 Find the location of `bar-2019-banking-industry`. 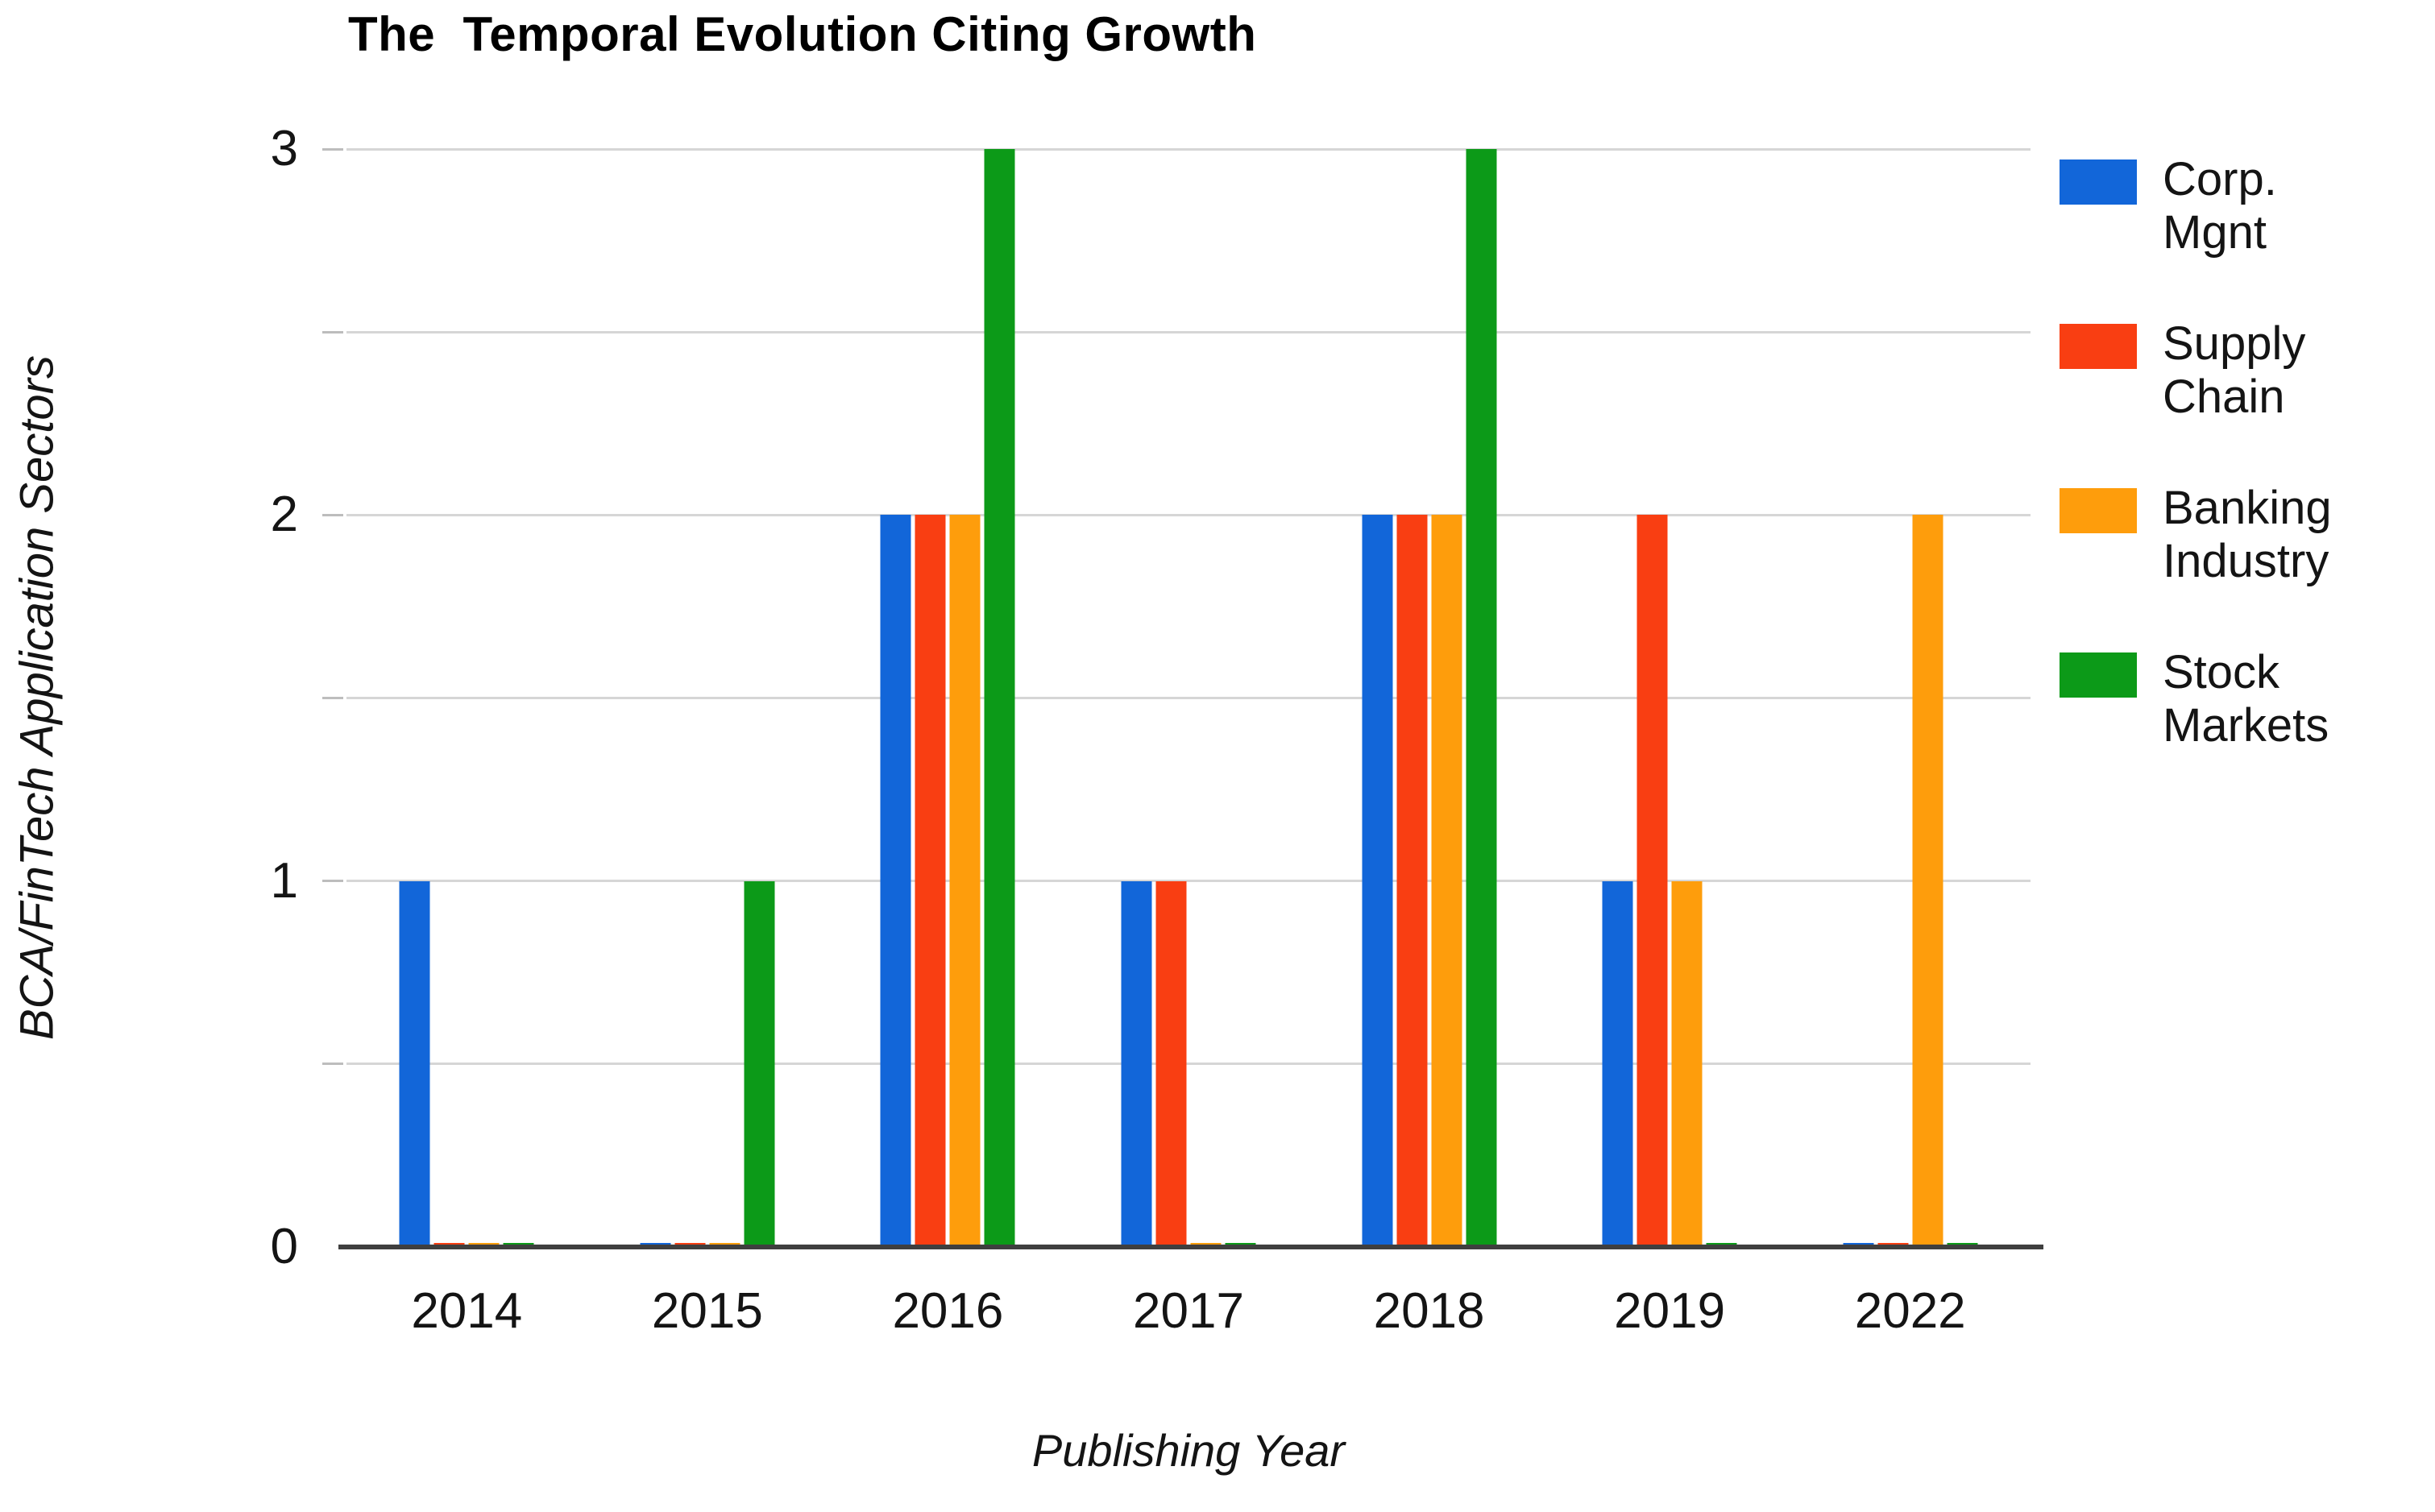

bar-2019-banking-industry is located at coordinates (1687, 1063).